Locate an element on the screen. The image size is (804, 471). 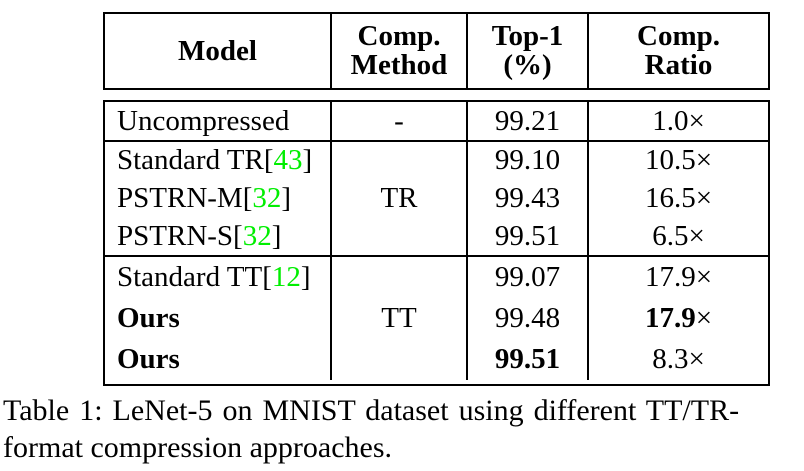
top1-cell: 99.21 is located at coordinates (528, 121).